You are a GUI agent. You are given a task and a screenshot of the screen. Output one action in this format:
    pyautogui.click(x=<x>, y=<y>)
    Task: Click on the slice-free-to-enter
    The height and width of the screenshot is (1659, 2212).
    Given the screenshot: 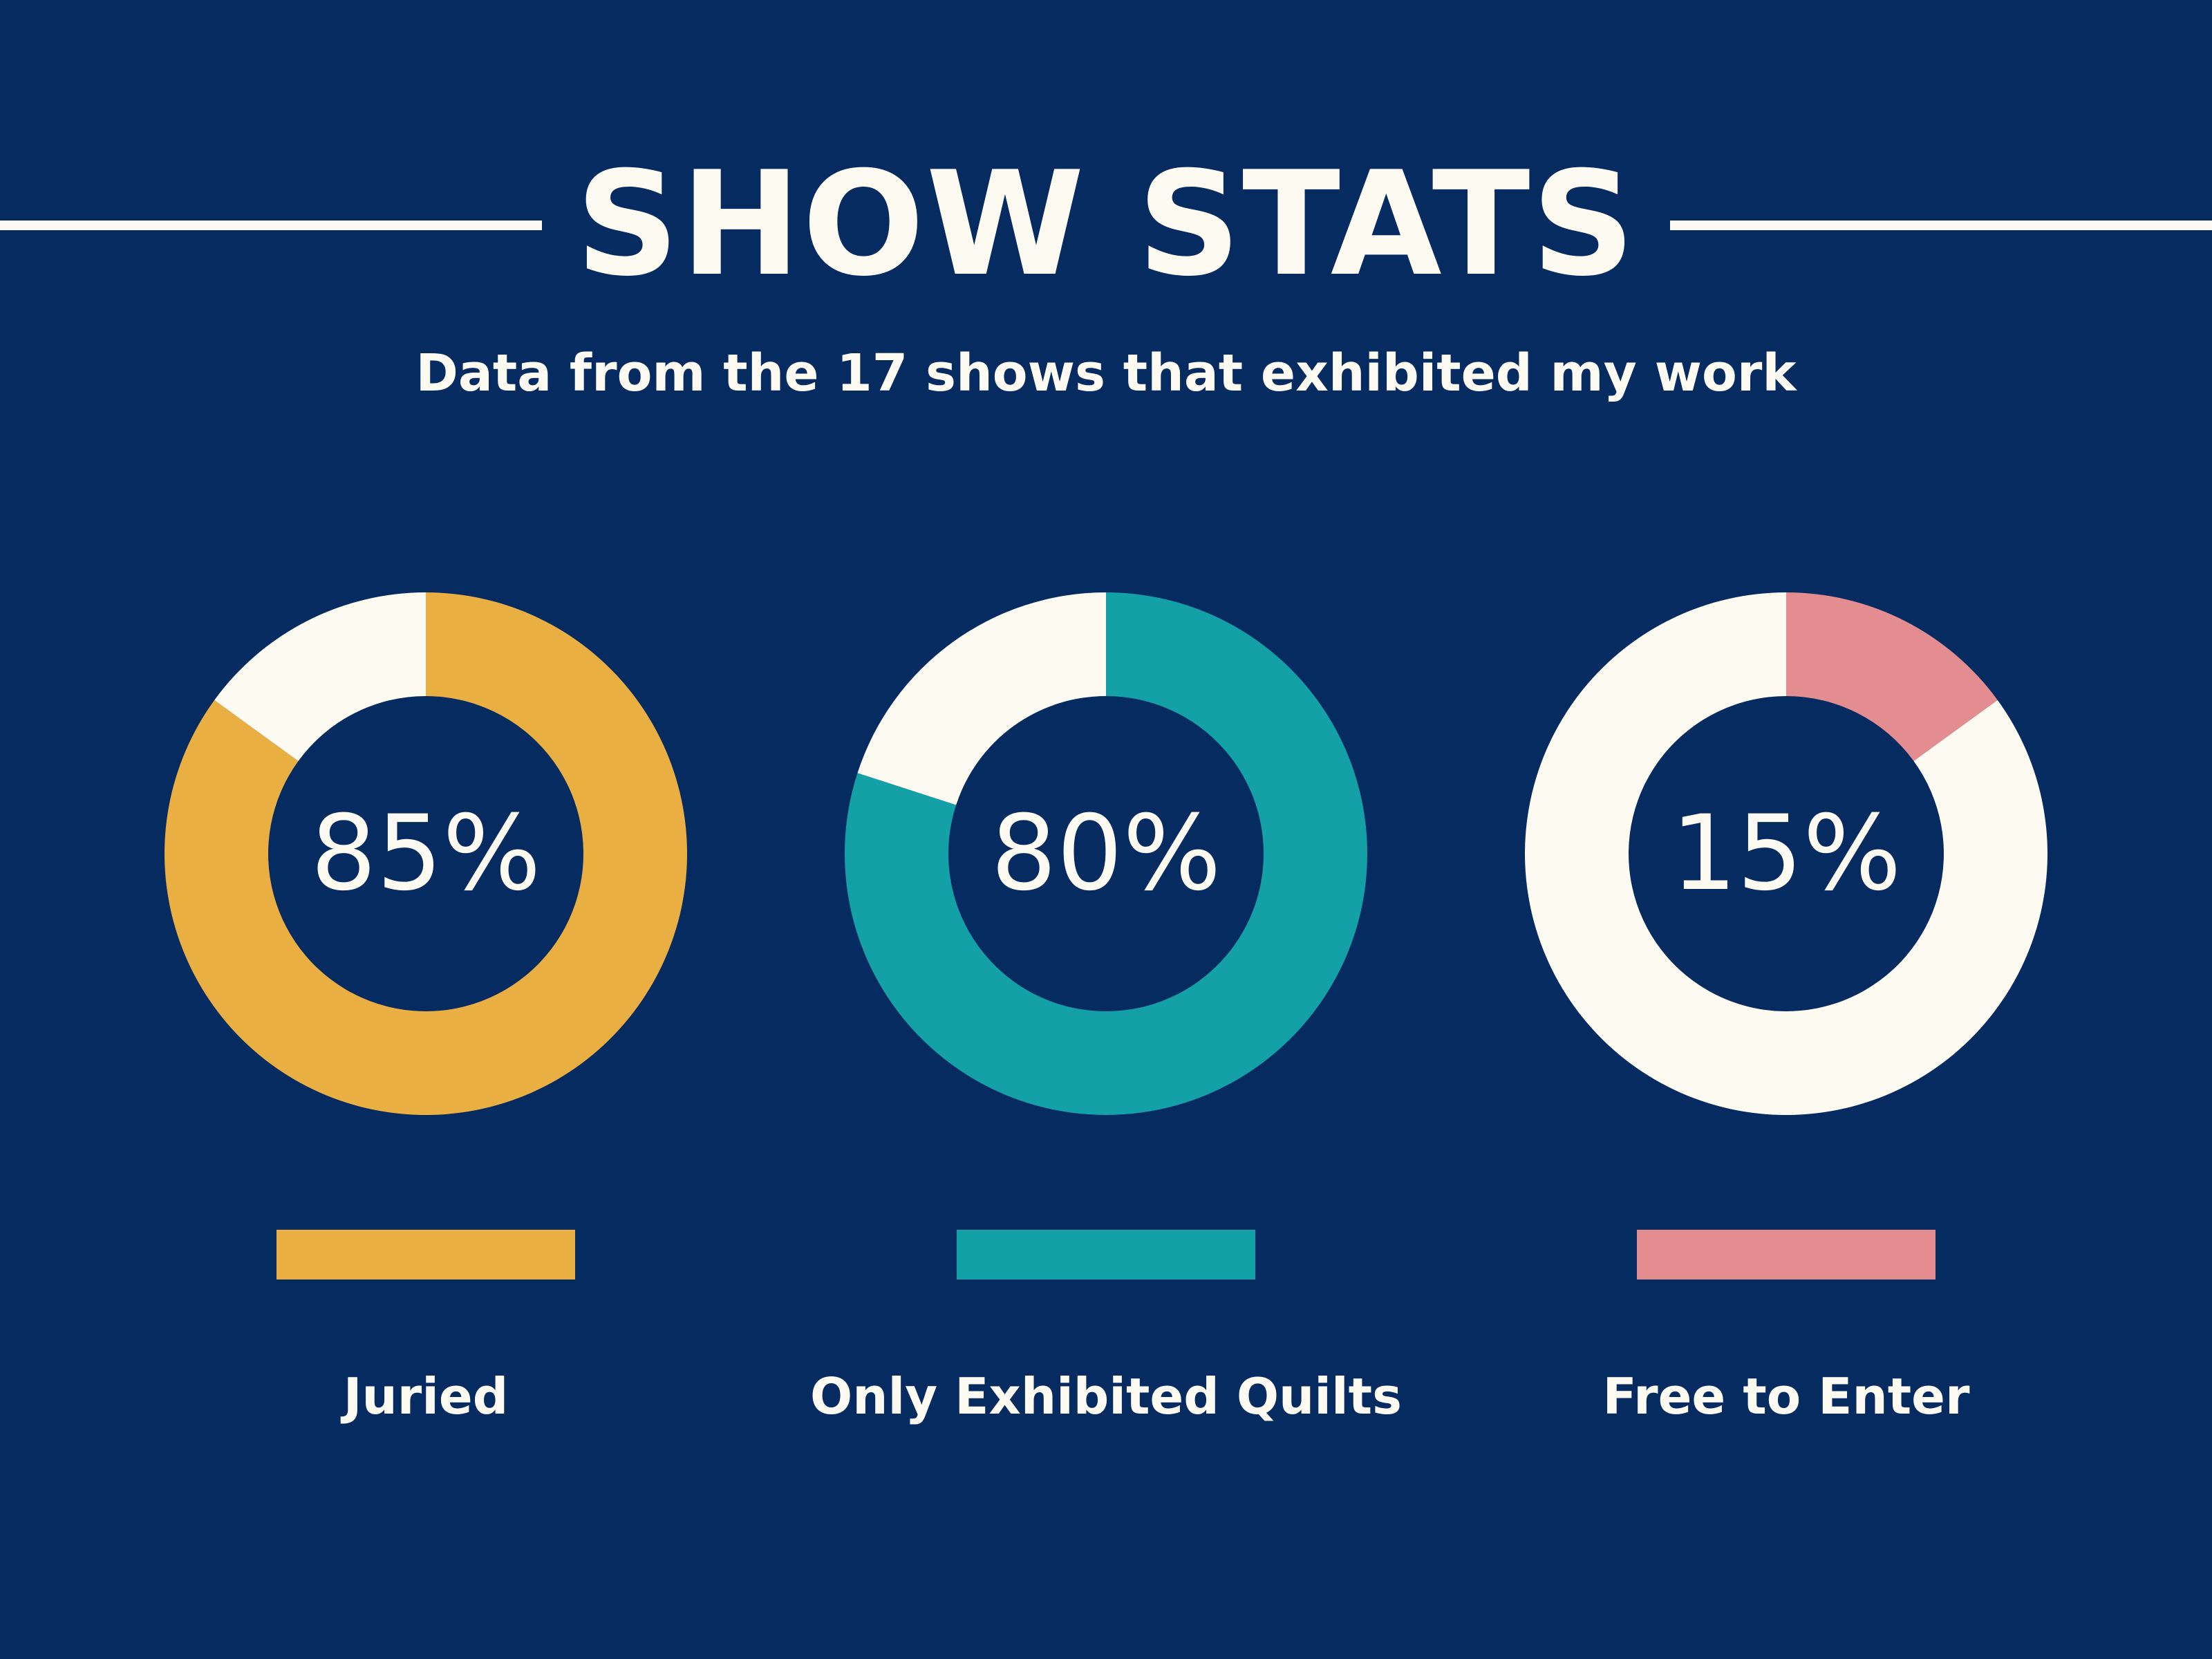 What is the action you would take?
    pyautogui.click(x=1892, y=677)
    